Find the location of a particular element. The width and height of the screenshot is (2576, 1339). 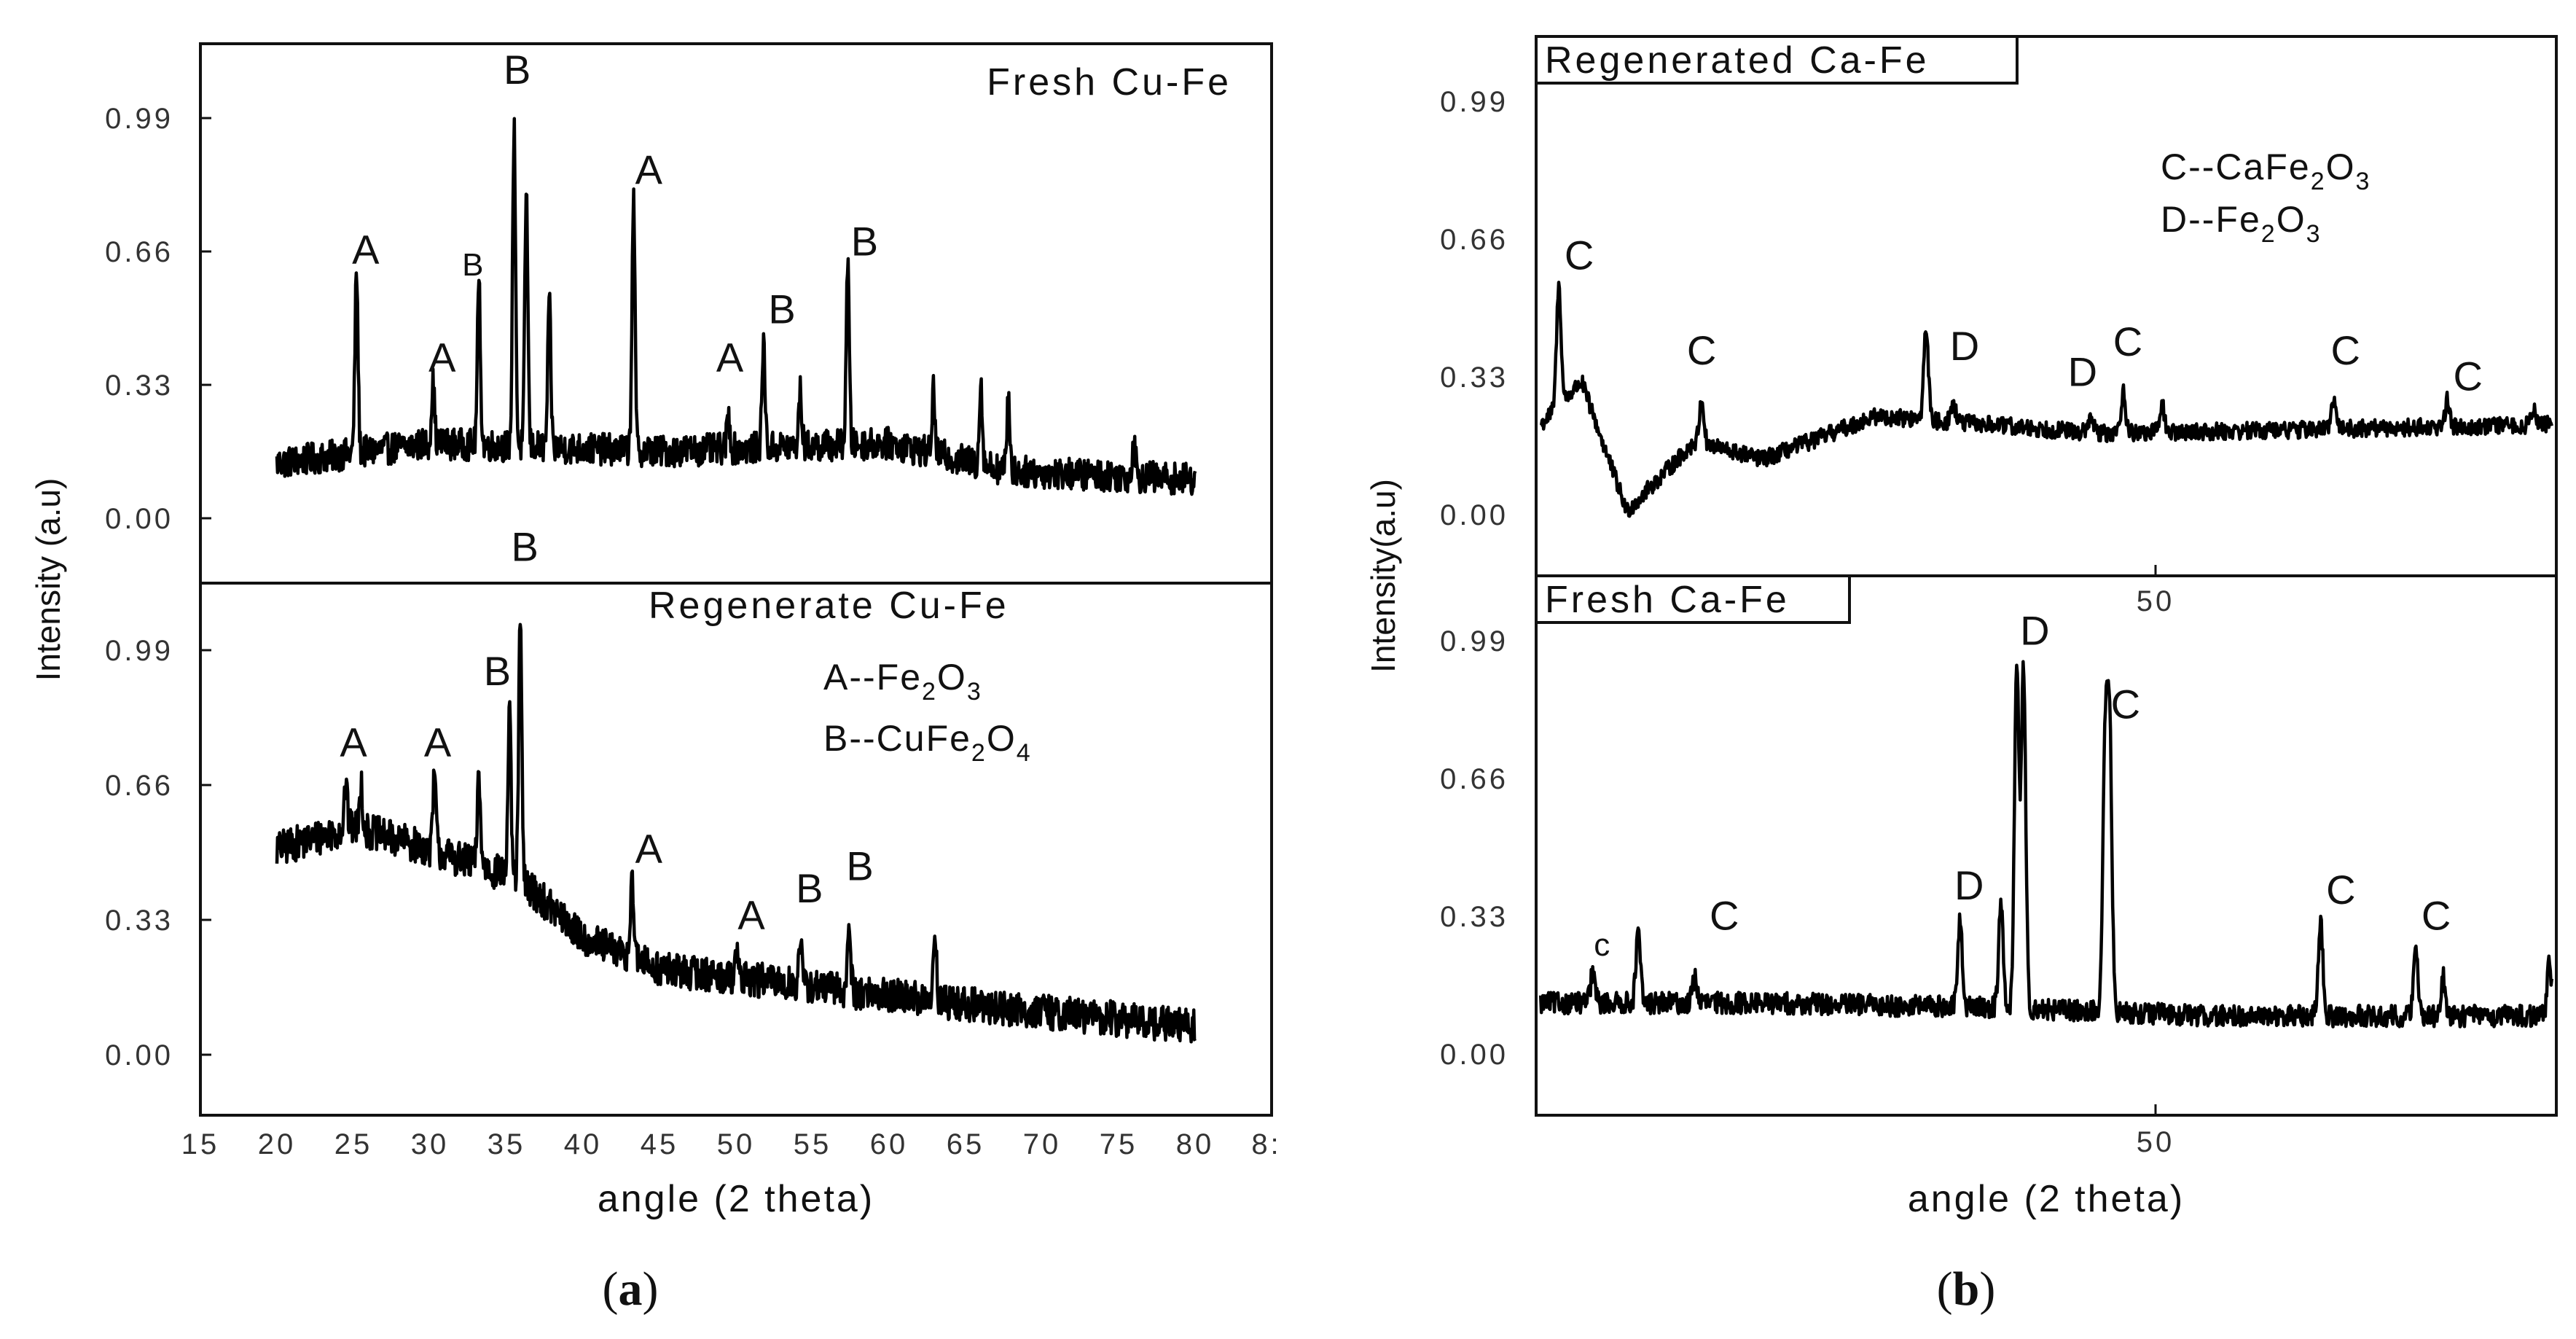

x-tick-label: 55 is located at coordinates (813, 1144).